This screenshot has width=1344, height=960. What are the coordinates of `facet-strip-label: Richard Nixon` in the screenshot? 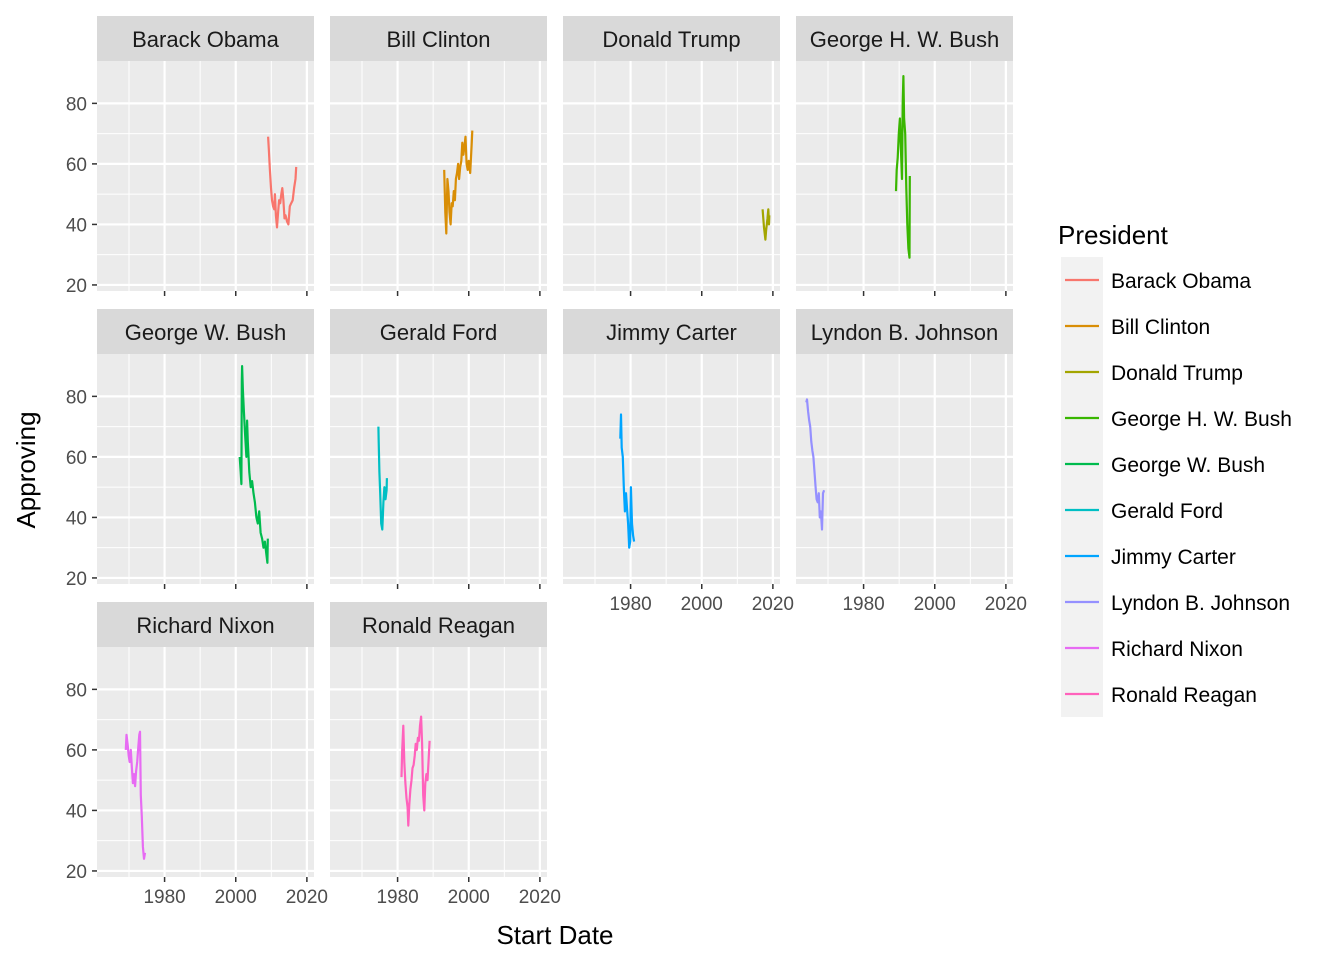 It's located at (205, 625).